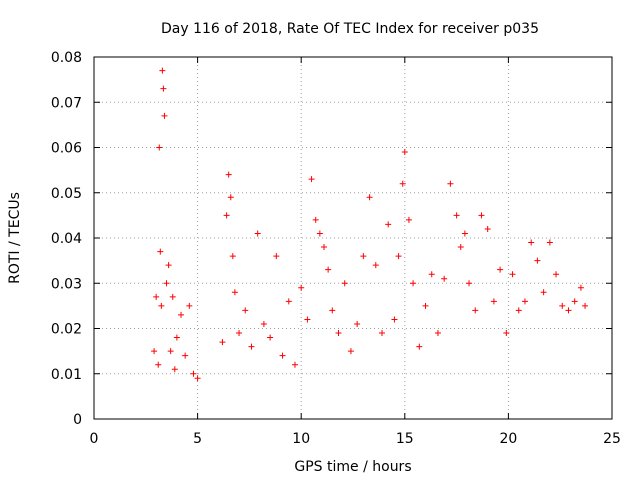  I want to click on x-axis-label: GPS time / hours, so click(352, 467).